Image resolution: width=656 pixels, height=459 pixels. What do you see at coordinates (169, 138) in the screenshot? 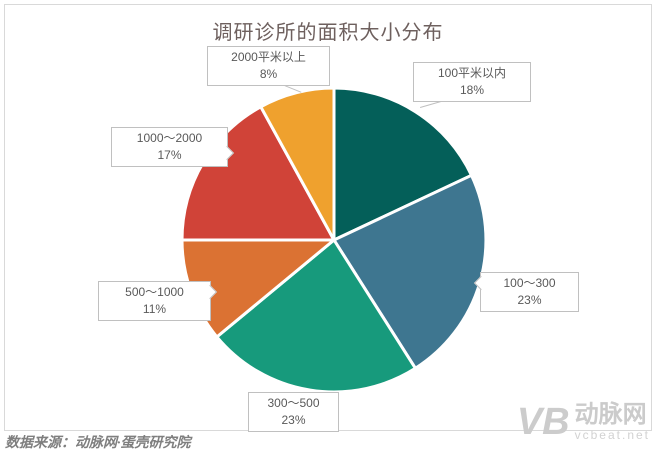
I see `pie-label-text: 1000～2000` at bounding box center [169, 138].